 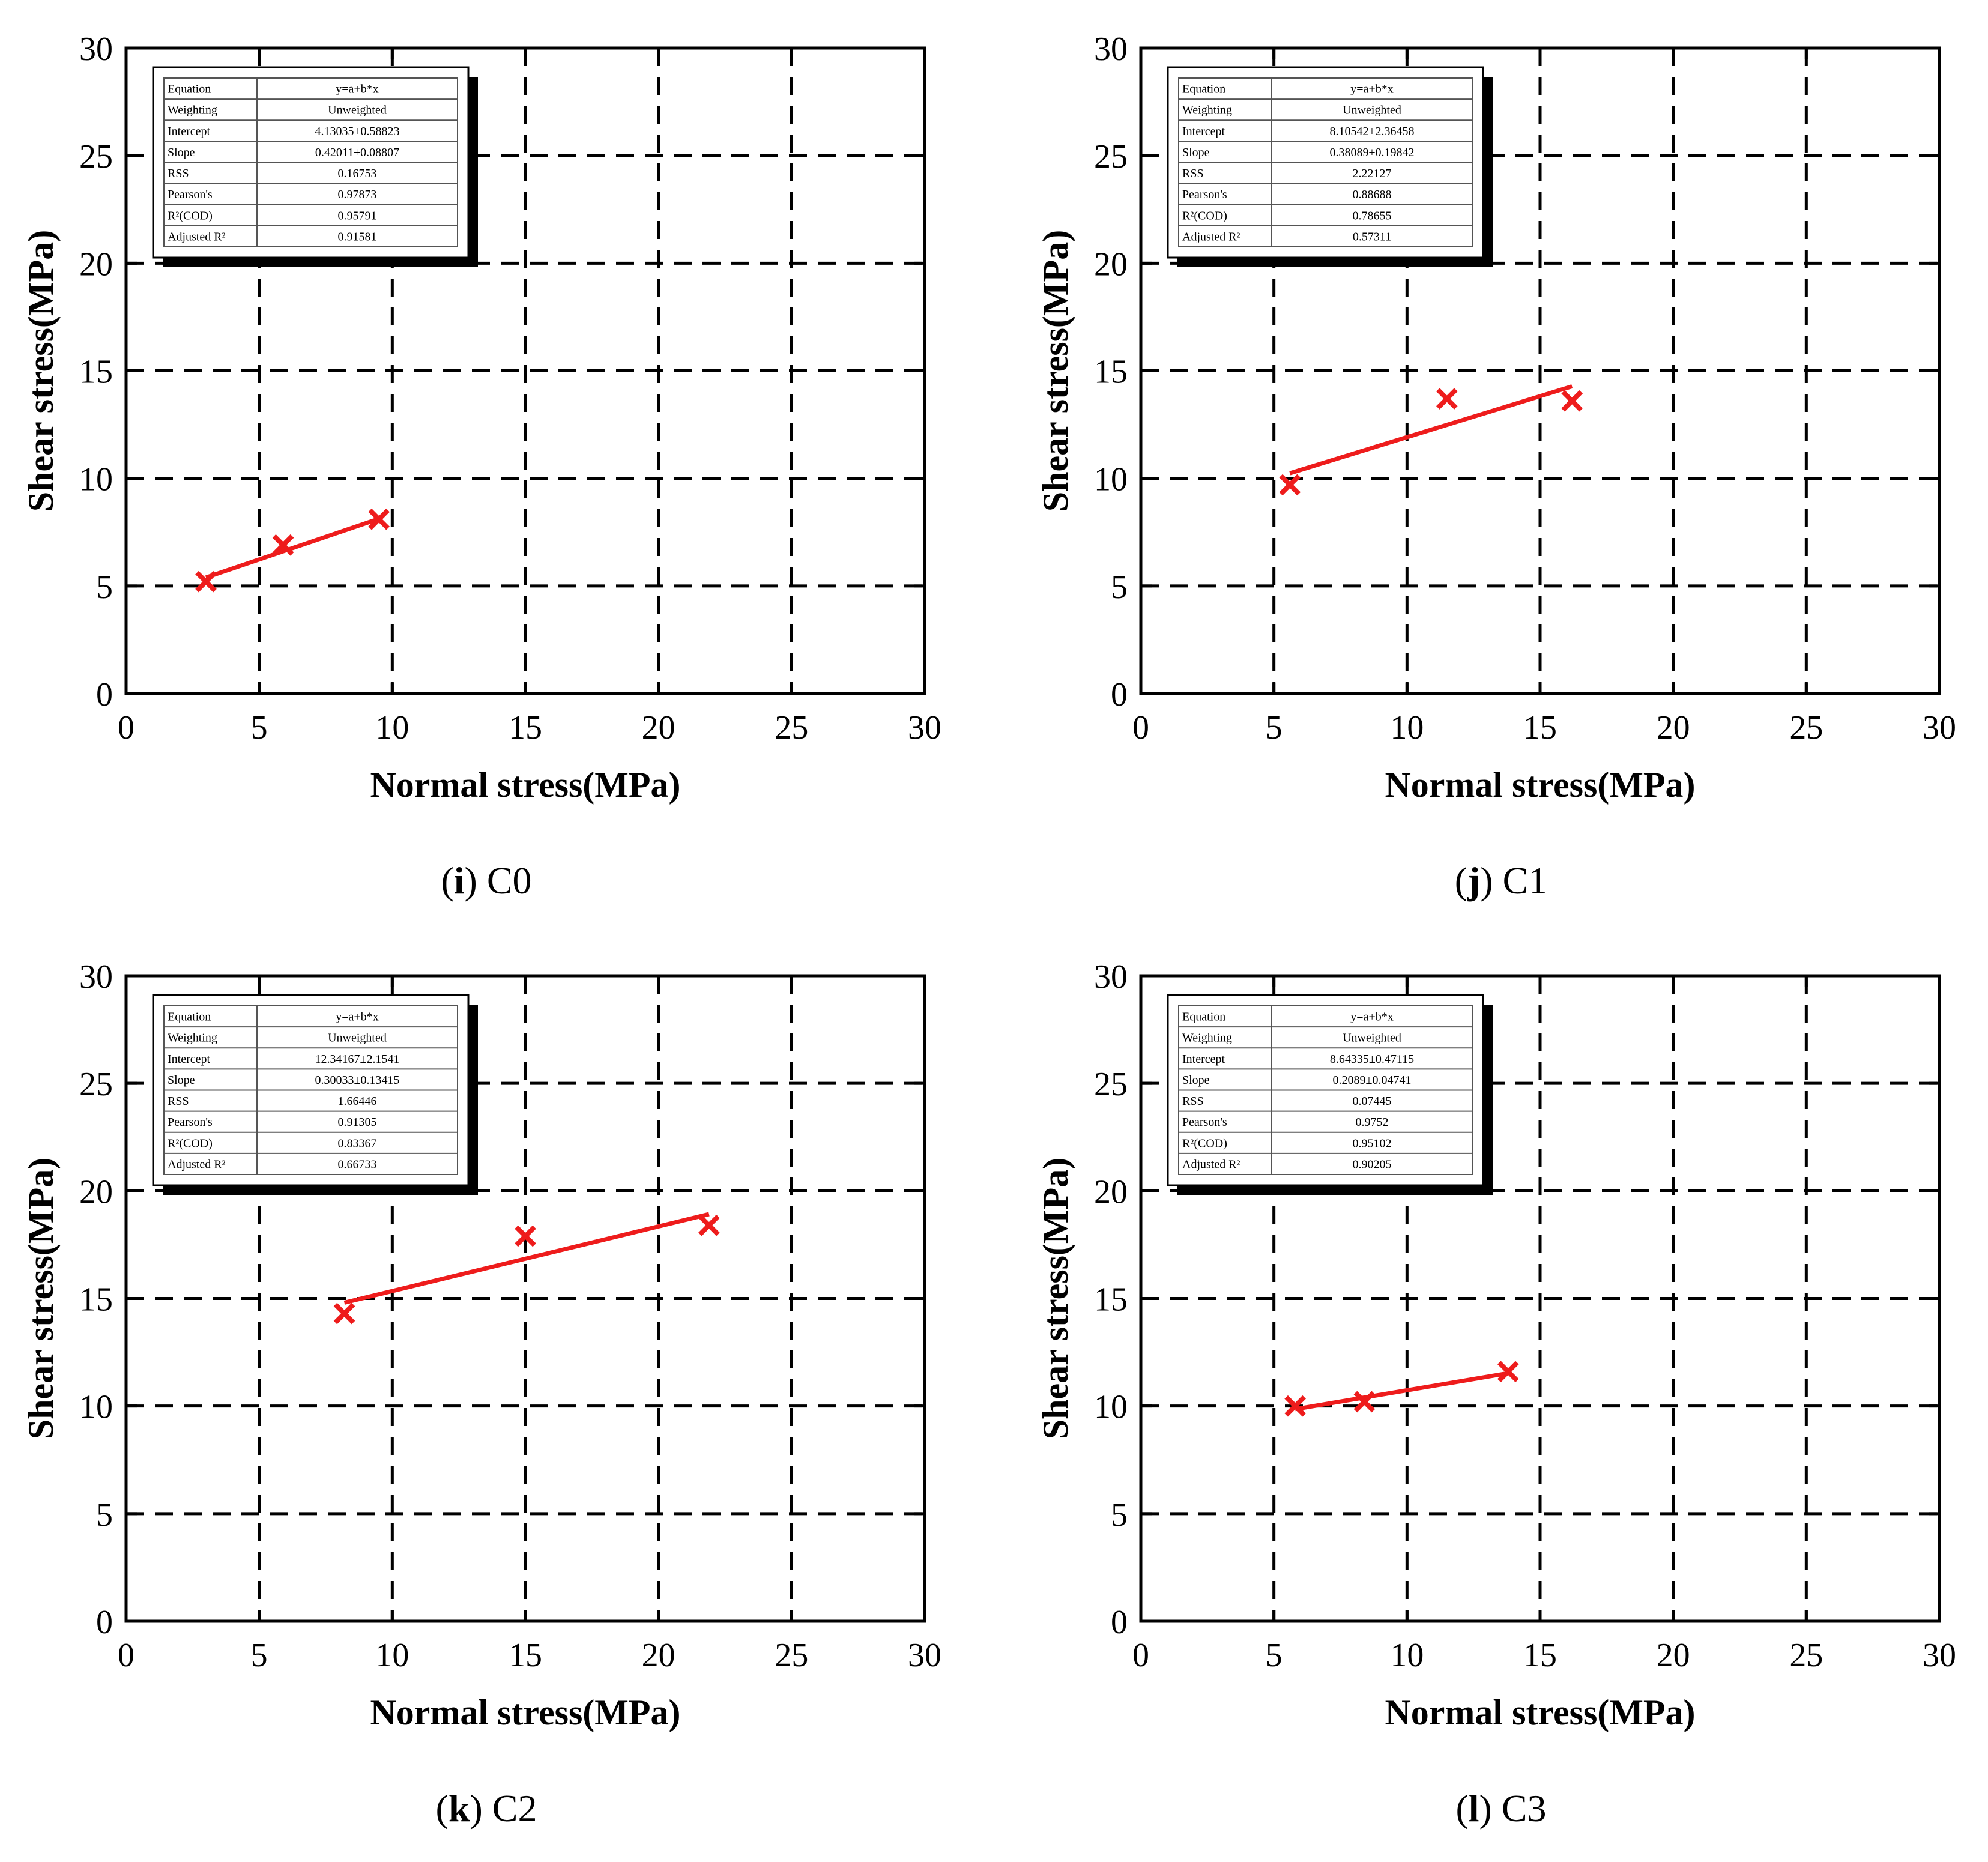 I want to click on caption-name: C3, so click(x=1524, y=1808).